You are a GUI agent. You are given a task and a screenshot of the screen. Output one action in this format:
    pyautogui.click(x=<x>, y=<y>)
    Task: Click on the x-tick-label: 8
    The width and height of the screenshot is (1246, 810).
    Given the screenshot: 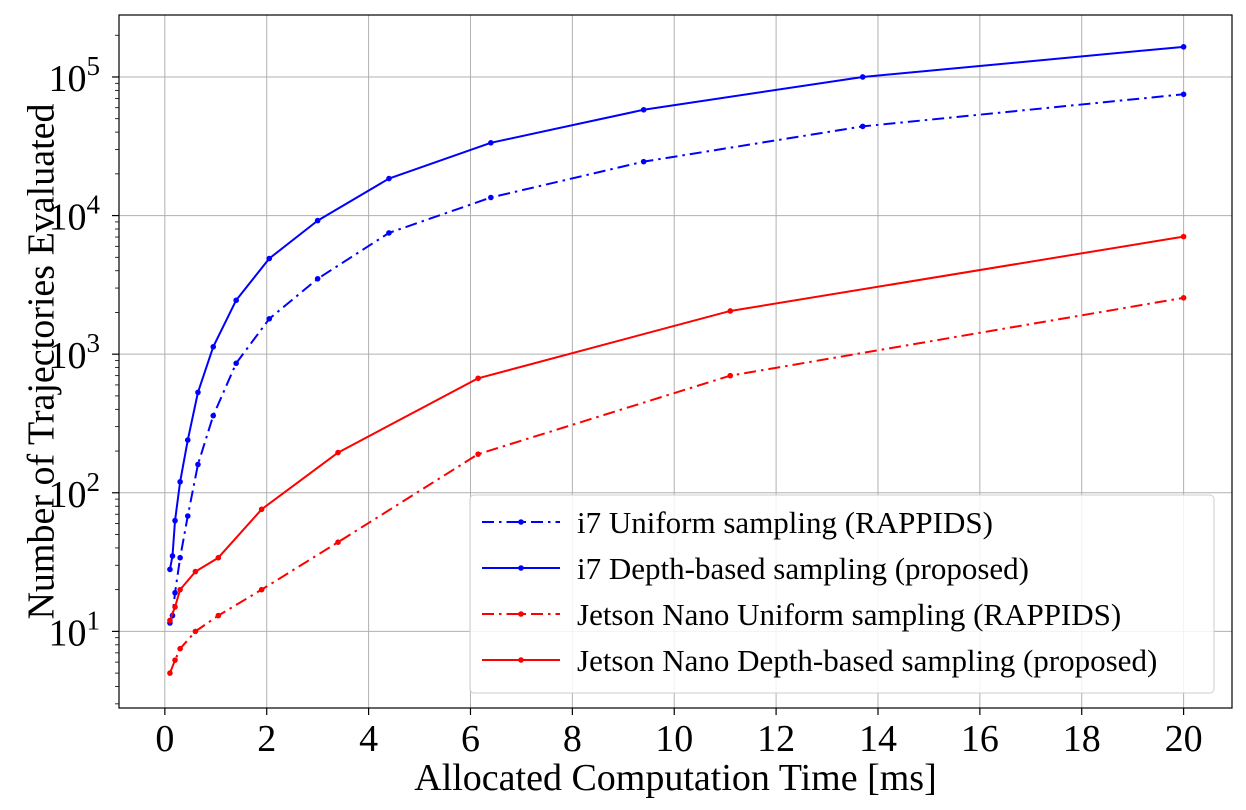 What is the action you would take?
    pyautogui.click(x=572, y=739)
    